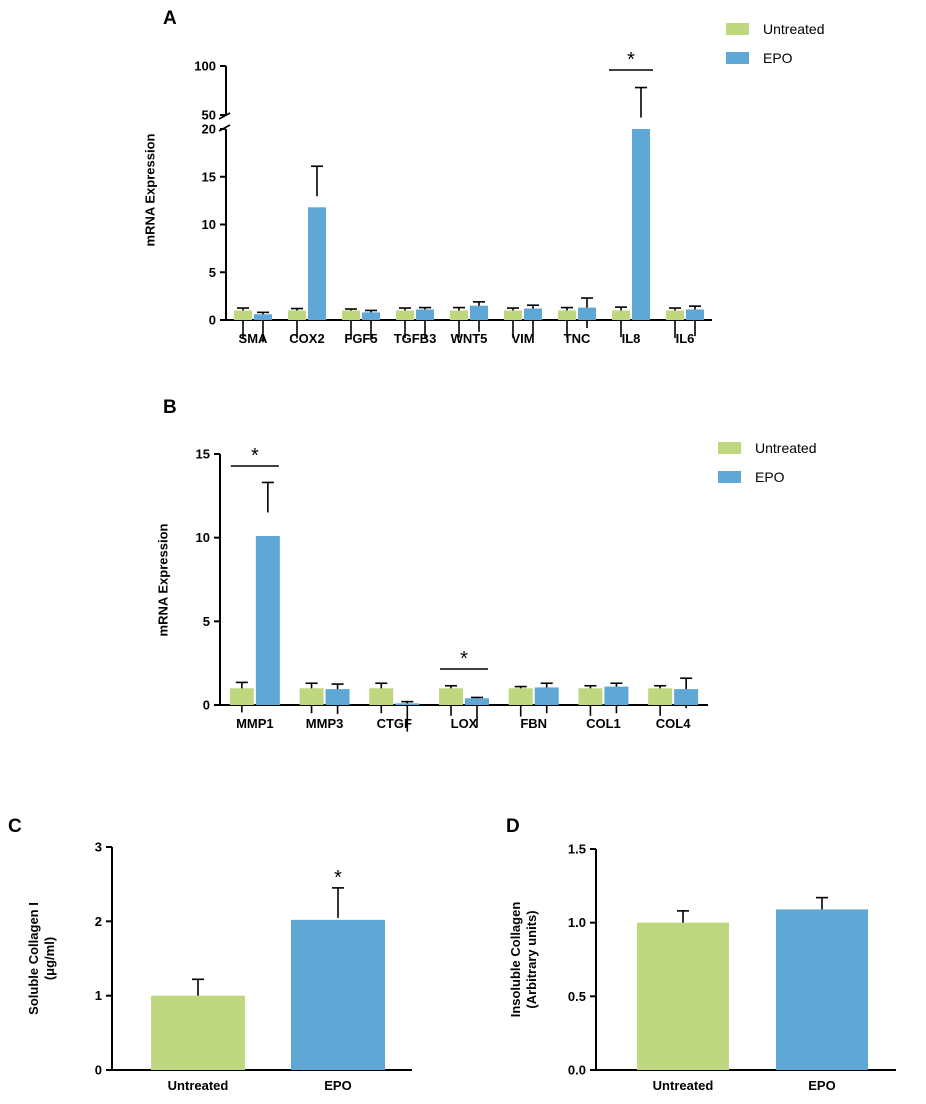  Describe the element at coordinates (415, 338) in the screenshot. I see `x-tick-label-a-tgfb3: TGFB3` at that location.